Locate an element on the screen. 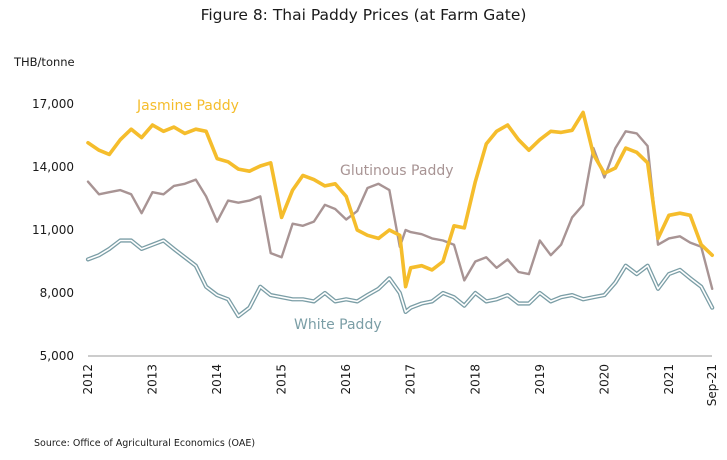  white-paddy-line-inner is located at coordinates (400, 278).